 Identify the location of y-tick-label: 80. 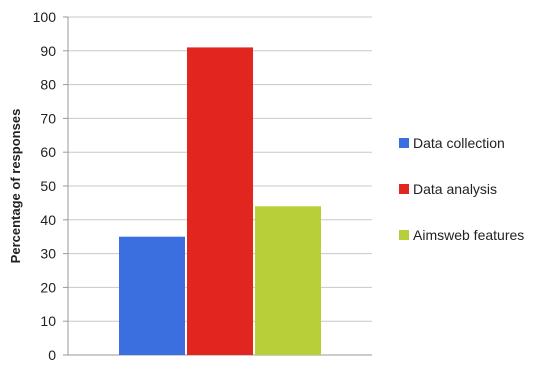
(48, 85).